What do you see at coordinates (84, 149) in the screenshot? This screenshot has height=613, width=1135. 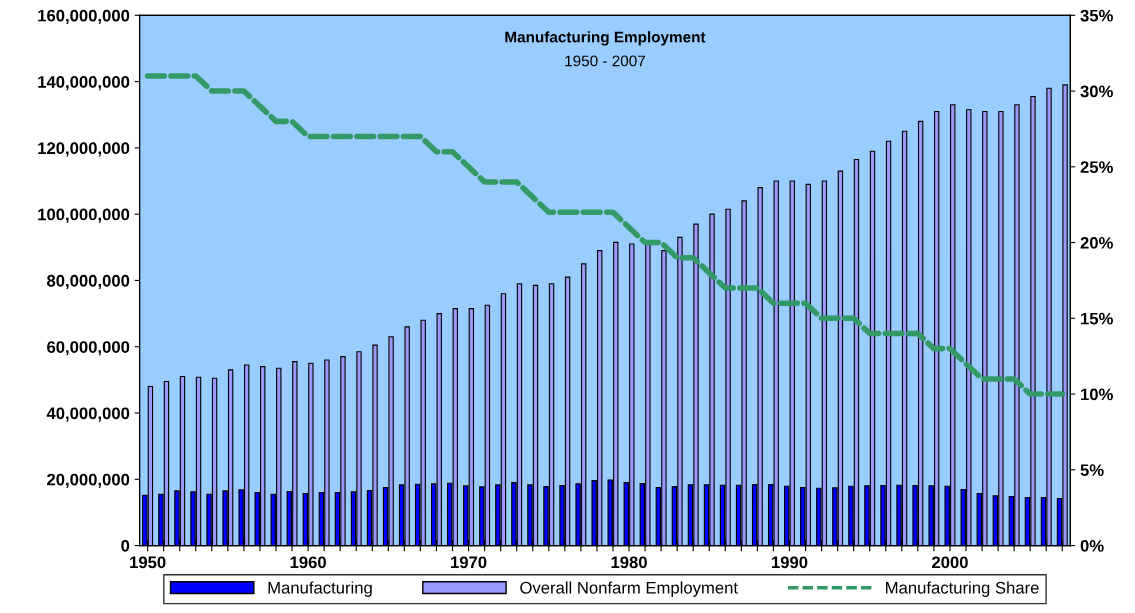 I see `y-tick-label: 120,000,000` at bounding box center [84, 149].